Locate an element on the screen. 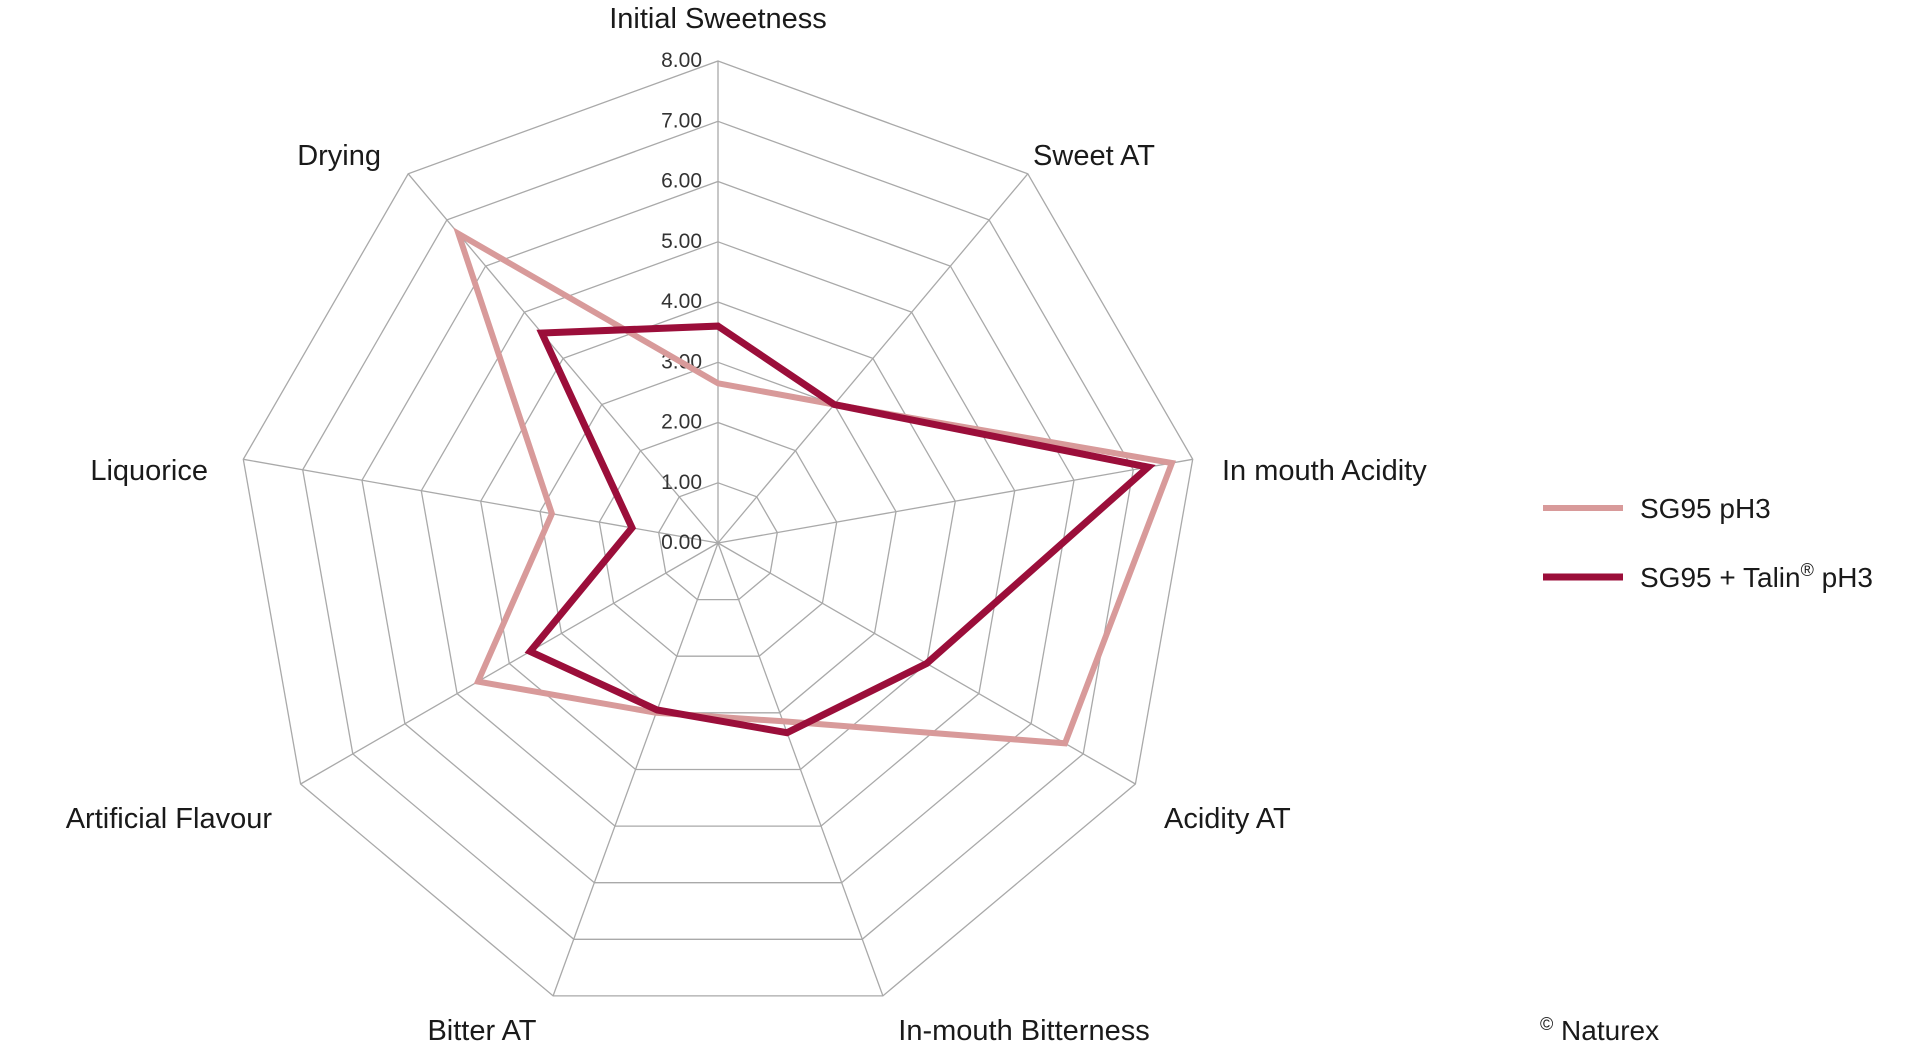  axis-label-artificial-flavour: Artificial Flavour is located at coordinates (169, 819).